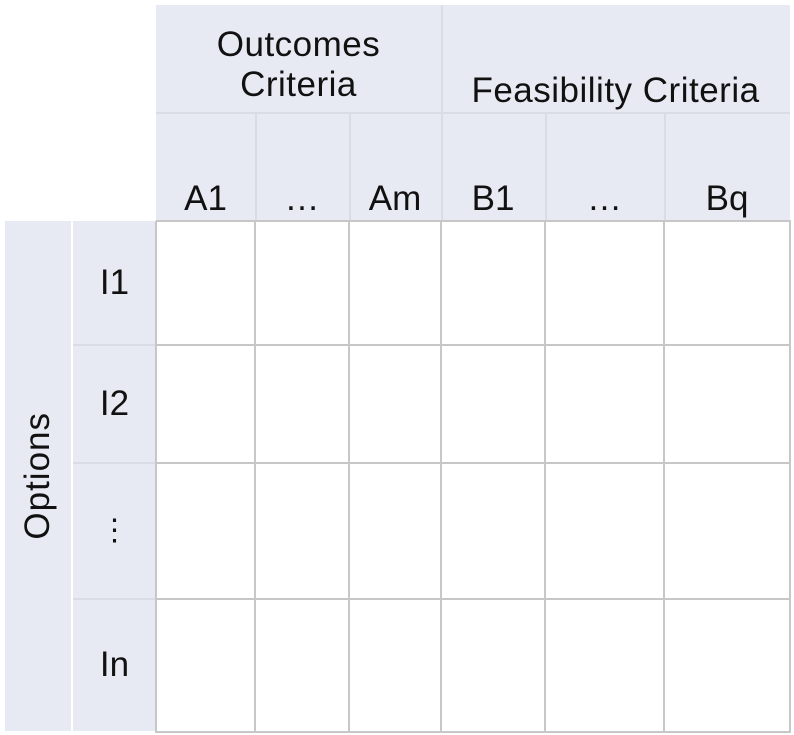 This screenshot has width=794, height=735. I want to click on row-label: I2, so click(114, 403).